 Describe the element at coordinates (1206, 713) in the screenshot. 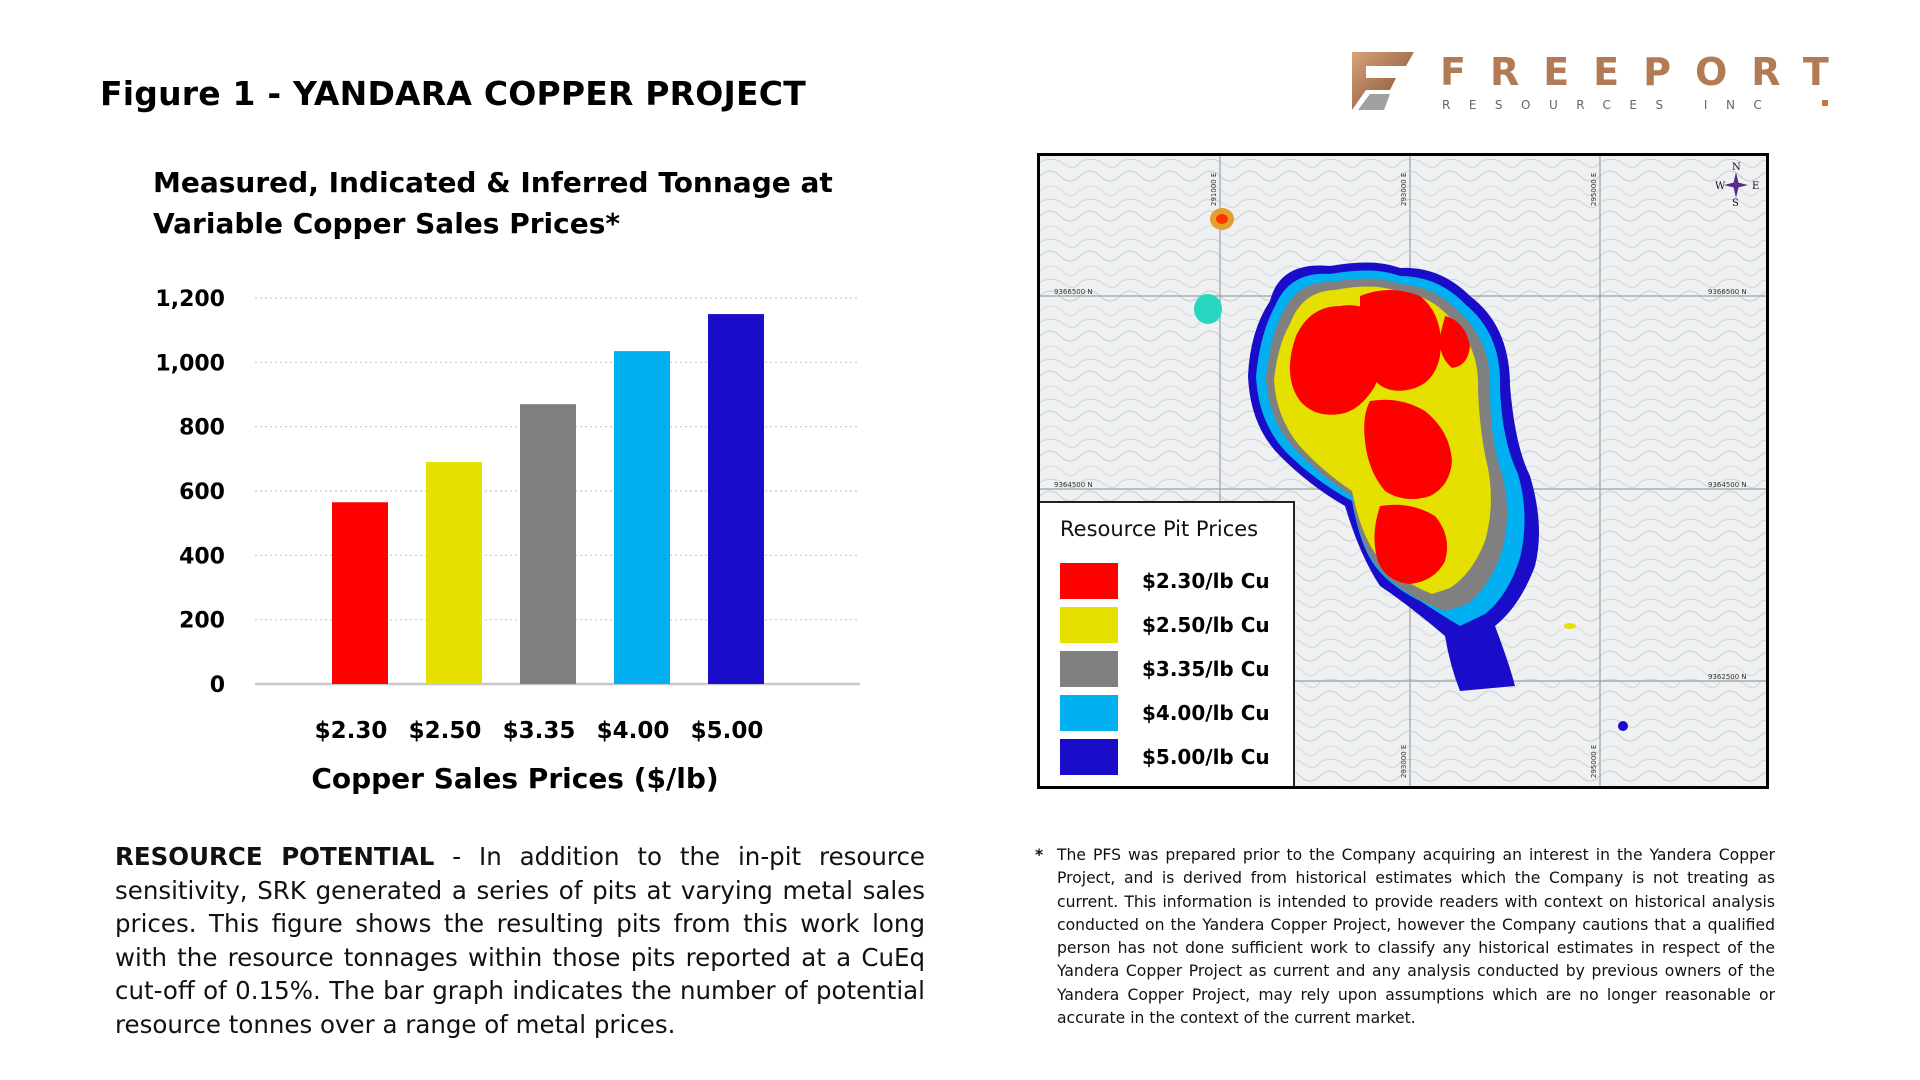

I see `legend-label-400: $4.00/lb Cu` at that location.